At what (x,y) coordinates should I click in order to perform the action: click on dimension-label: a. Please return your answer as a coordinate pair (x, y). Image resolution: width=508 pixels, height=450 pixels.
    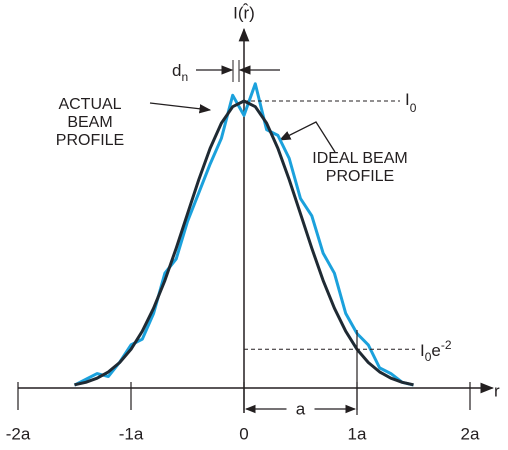
    Looking at the image, I should click on (301, 408).